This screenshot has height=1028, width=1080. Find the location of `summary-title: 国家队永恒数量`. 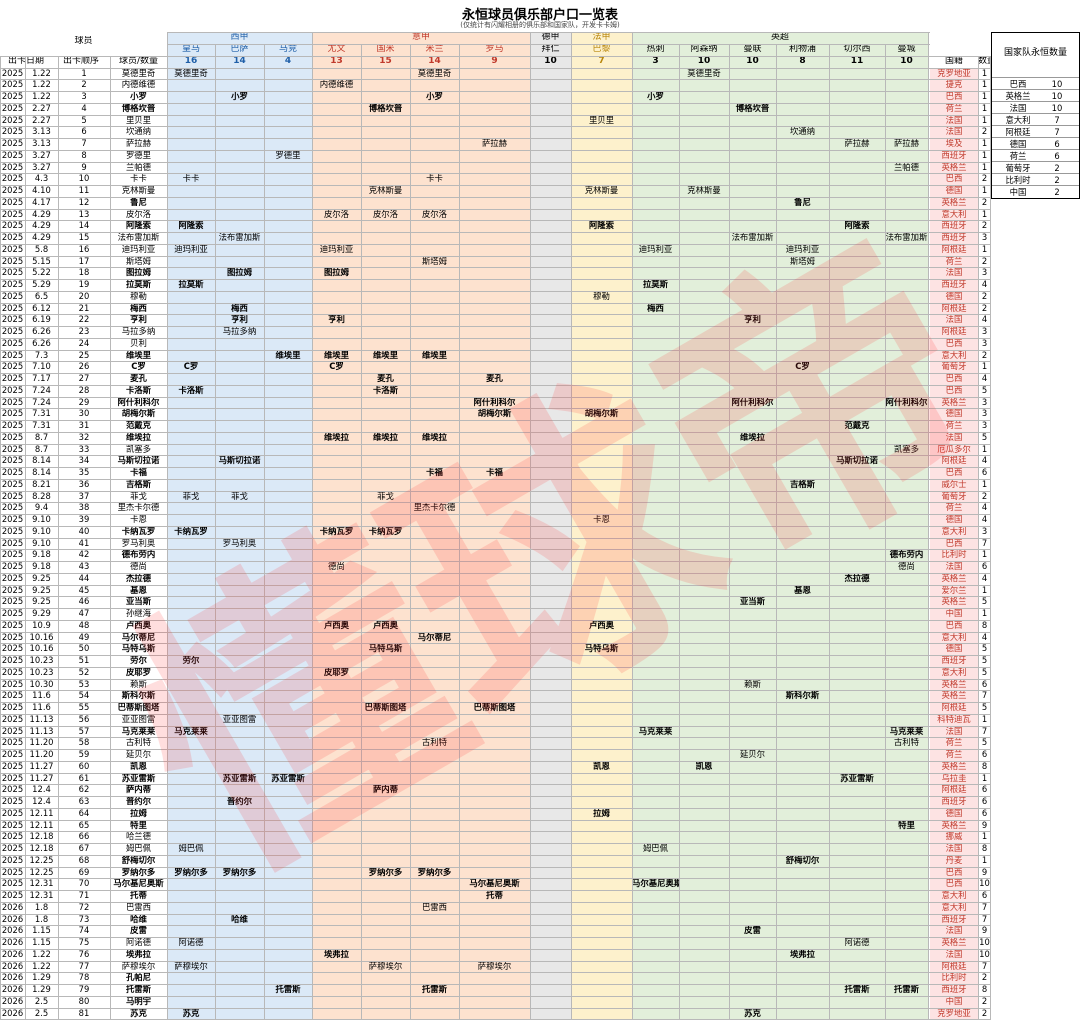

summary-title: 国家队永恒数量 is located at coordinates (1035, 53).